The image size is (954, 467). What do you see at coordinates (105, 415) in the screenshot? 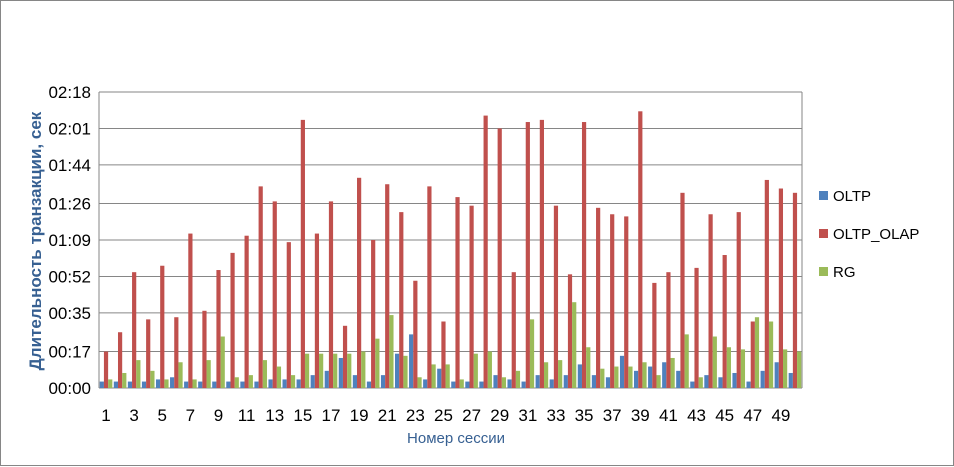
I see `x-tick-label: 1` at bounding box center [105, 415].